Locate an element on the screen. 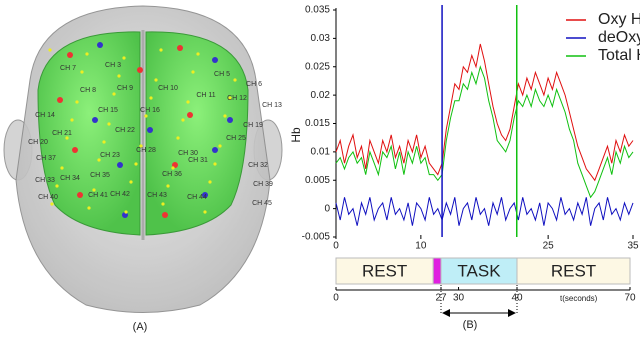 The height and width of the screenshot is (339, 640). legend-label: Total Hb is located at coordinates (619, 55).